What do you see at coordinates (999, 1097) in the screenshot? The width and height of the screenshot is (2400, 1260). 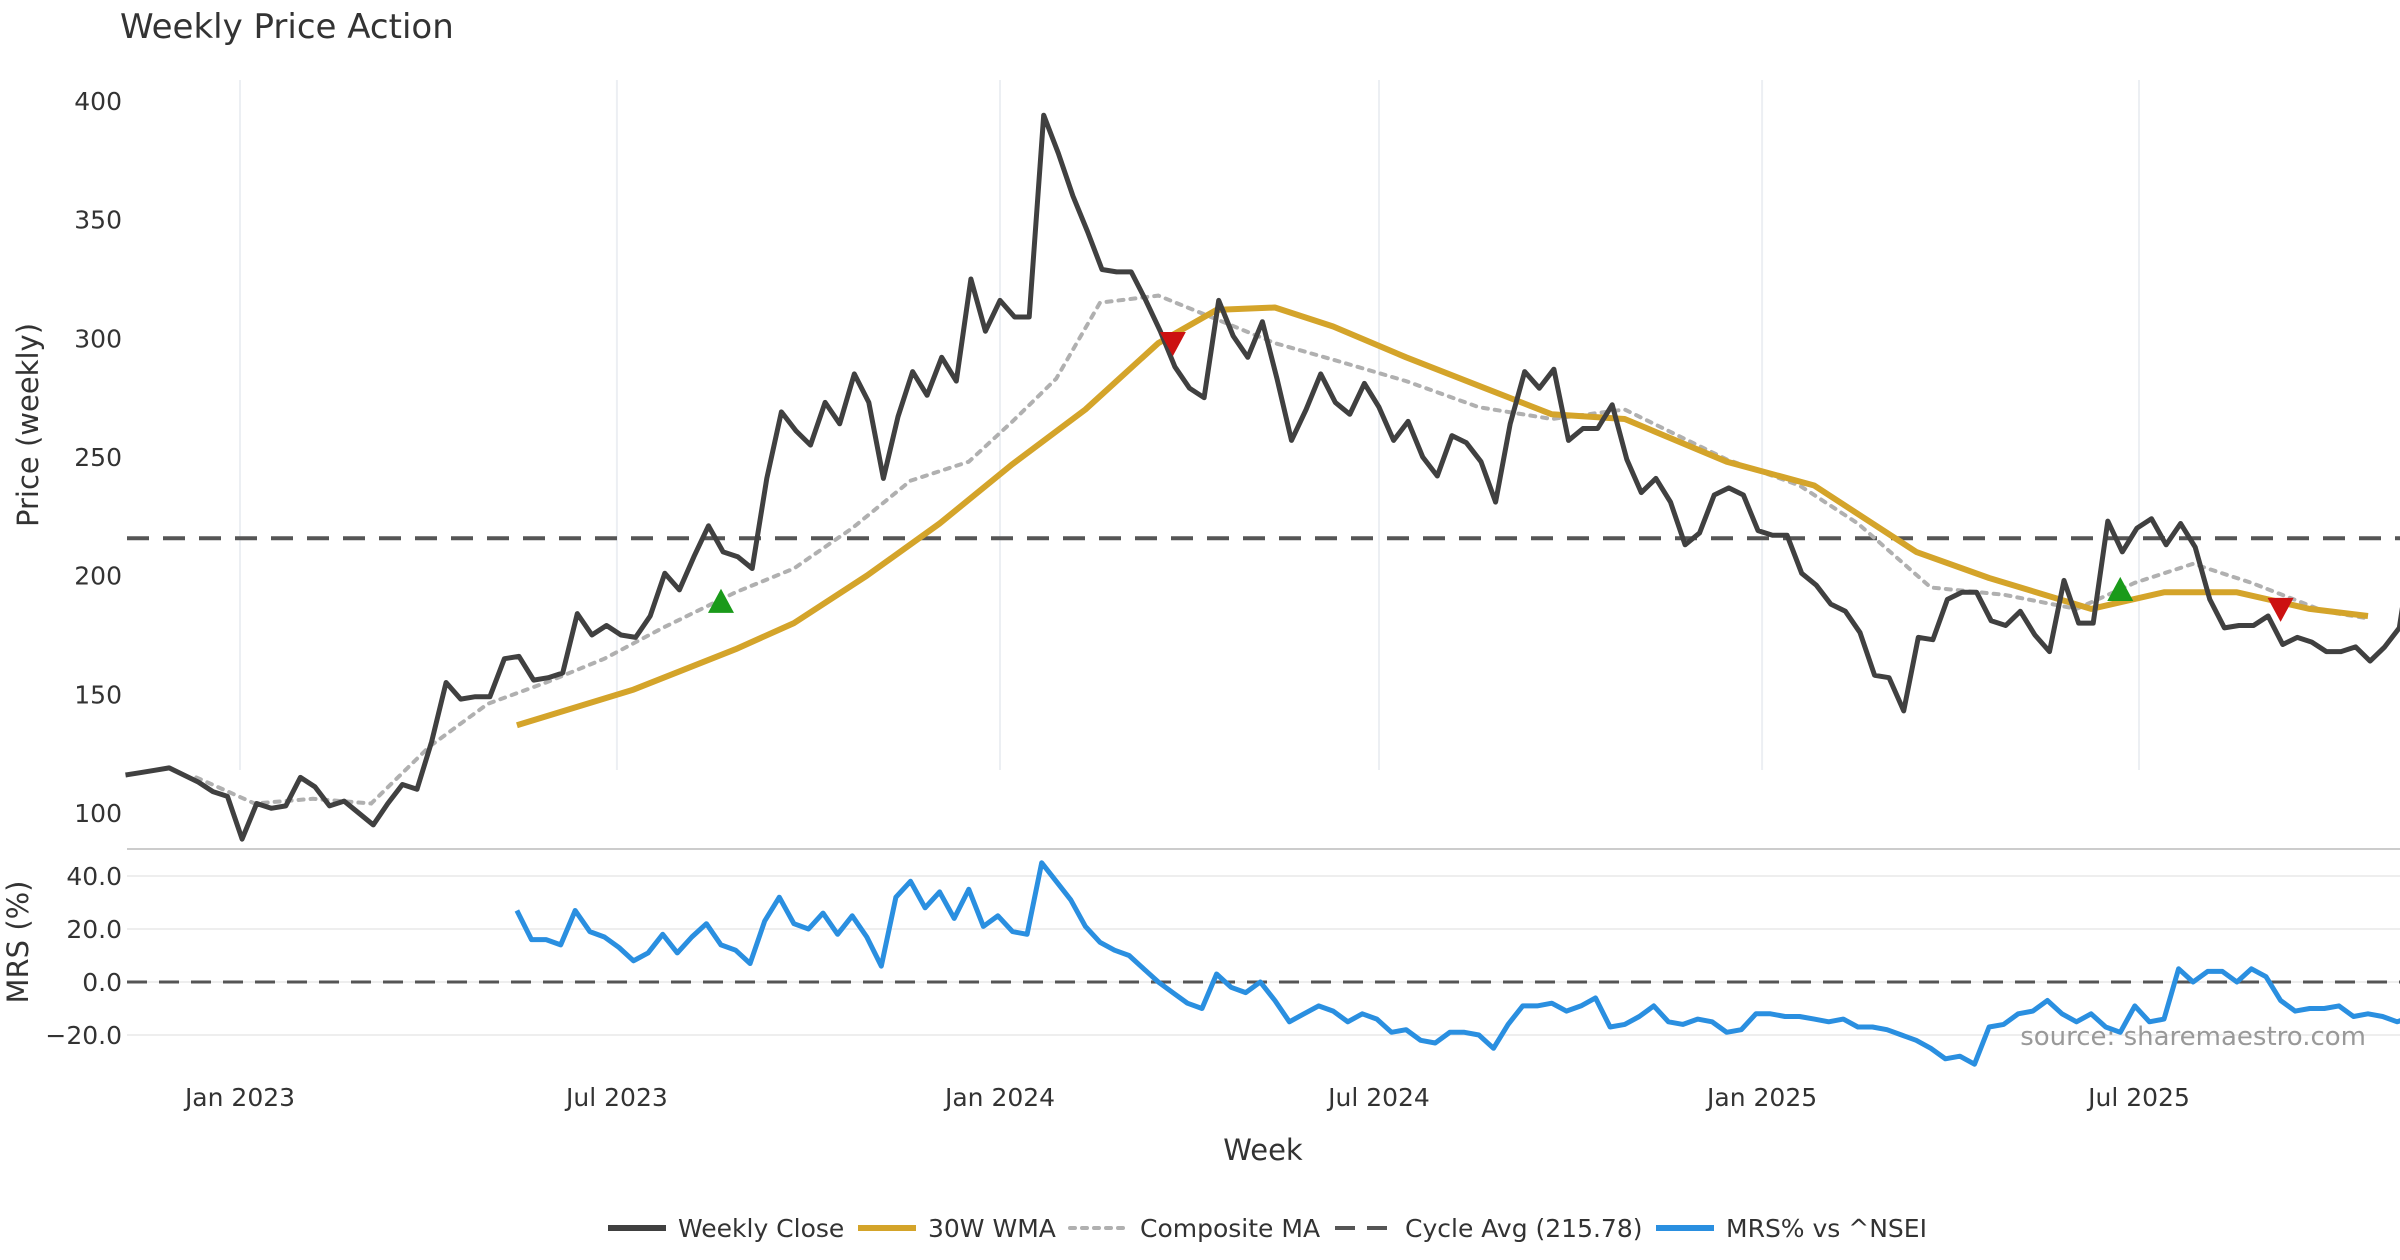 I see `x-tick-label: Jan 2024` at bounding box center [999, 1097].